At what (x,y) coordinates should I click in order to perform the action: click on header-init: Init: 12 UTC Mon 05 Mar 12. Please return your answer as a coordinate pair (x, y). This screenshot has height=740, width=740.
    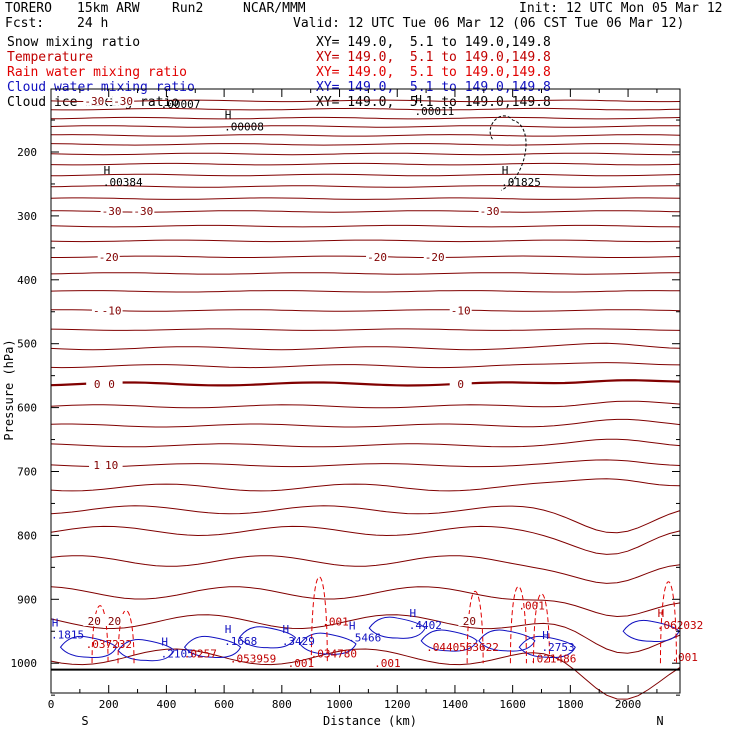
    Looking at the image, I should click on (621, 8).